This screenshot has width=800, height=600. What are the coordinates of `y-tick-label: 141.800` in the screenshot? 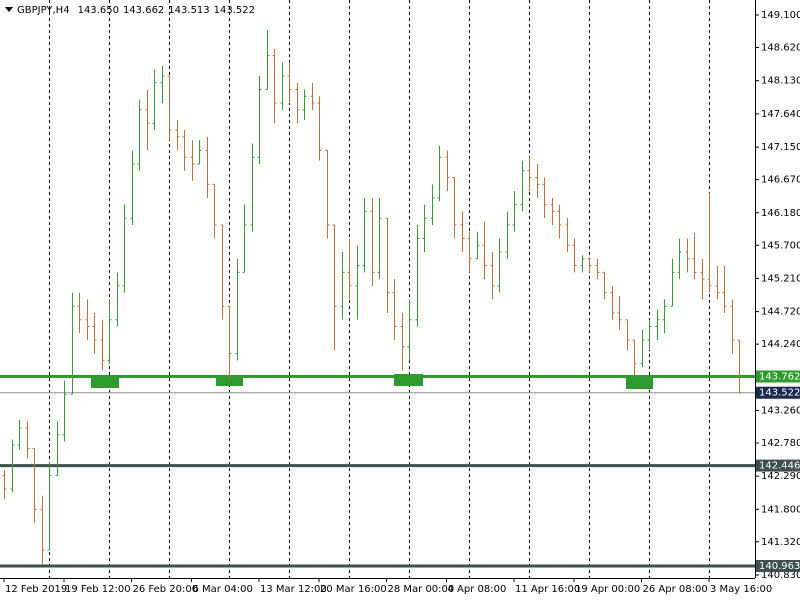 It's located at (780, 509).